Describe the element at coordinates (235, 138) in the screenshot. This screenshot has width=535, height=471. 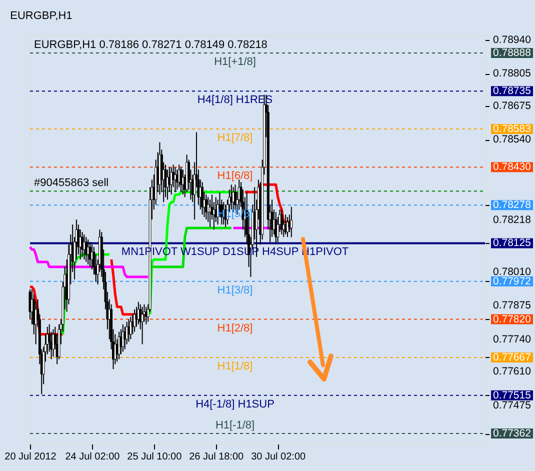
I see `ref-line-label: H1[7/8]` at that location.